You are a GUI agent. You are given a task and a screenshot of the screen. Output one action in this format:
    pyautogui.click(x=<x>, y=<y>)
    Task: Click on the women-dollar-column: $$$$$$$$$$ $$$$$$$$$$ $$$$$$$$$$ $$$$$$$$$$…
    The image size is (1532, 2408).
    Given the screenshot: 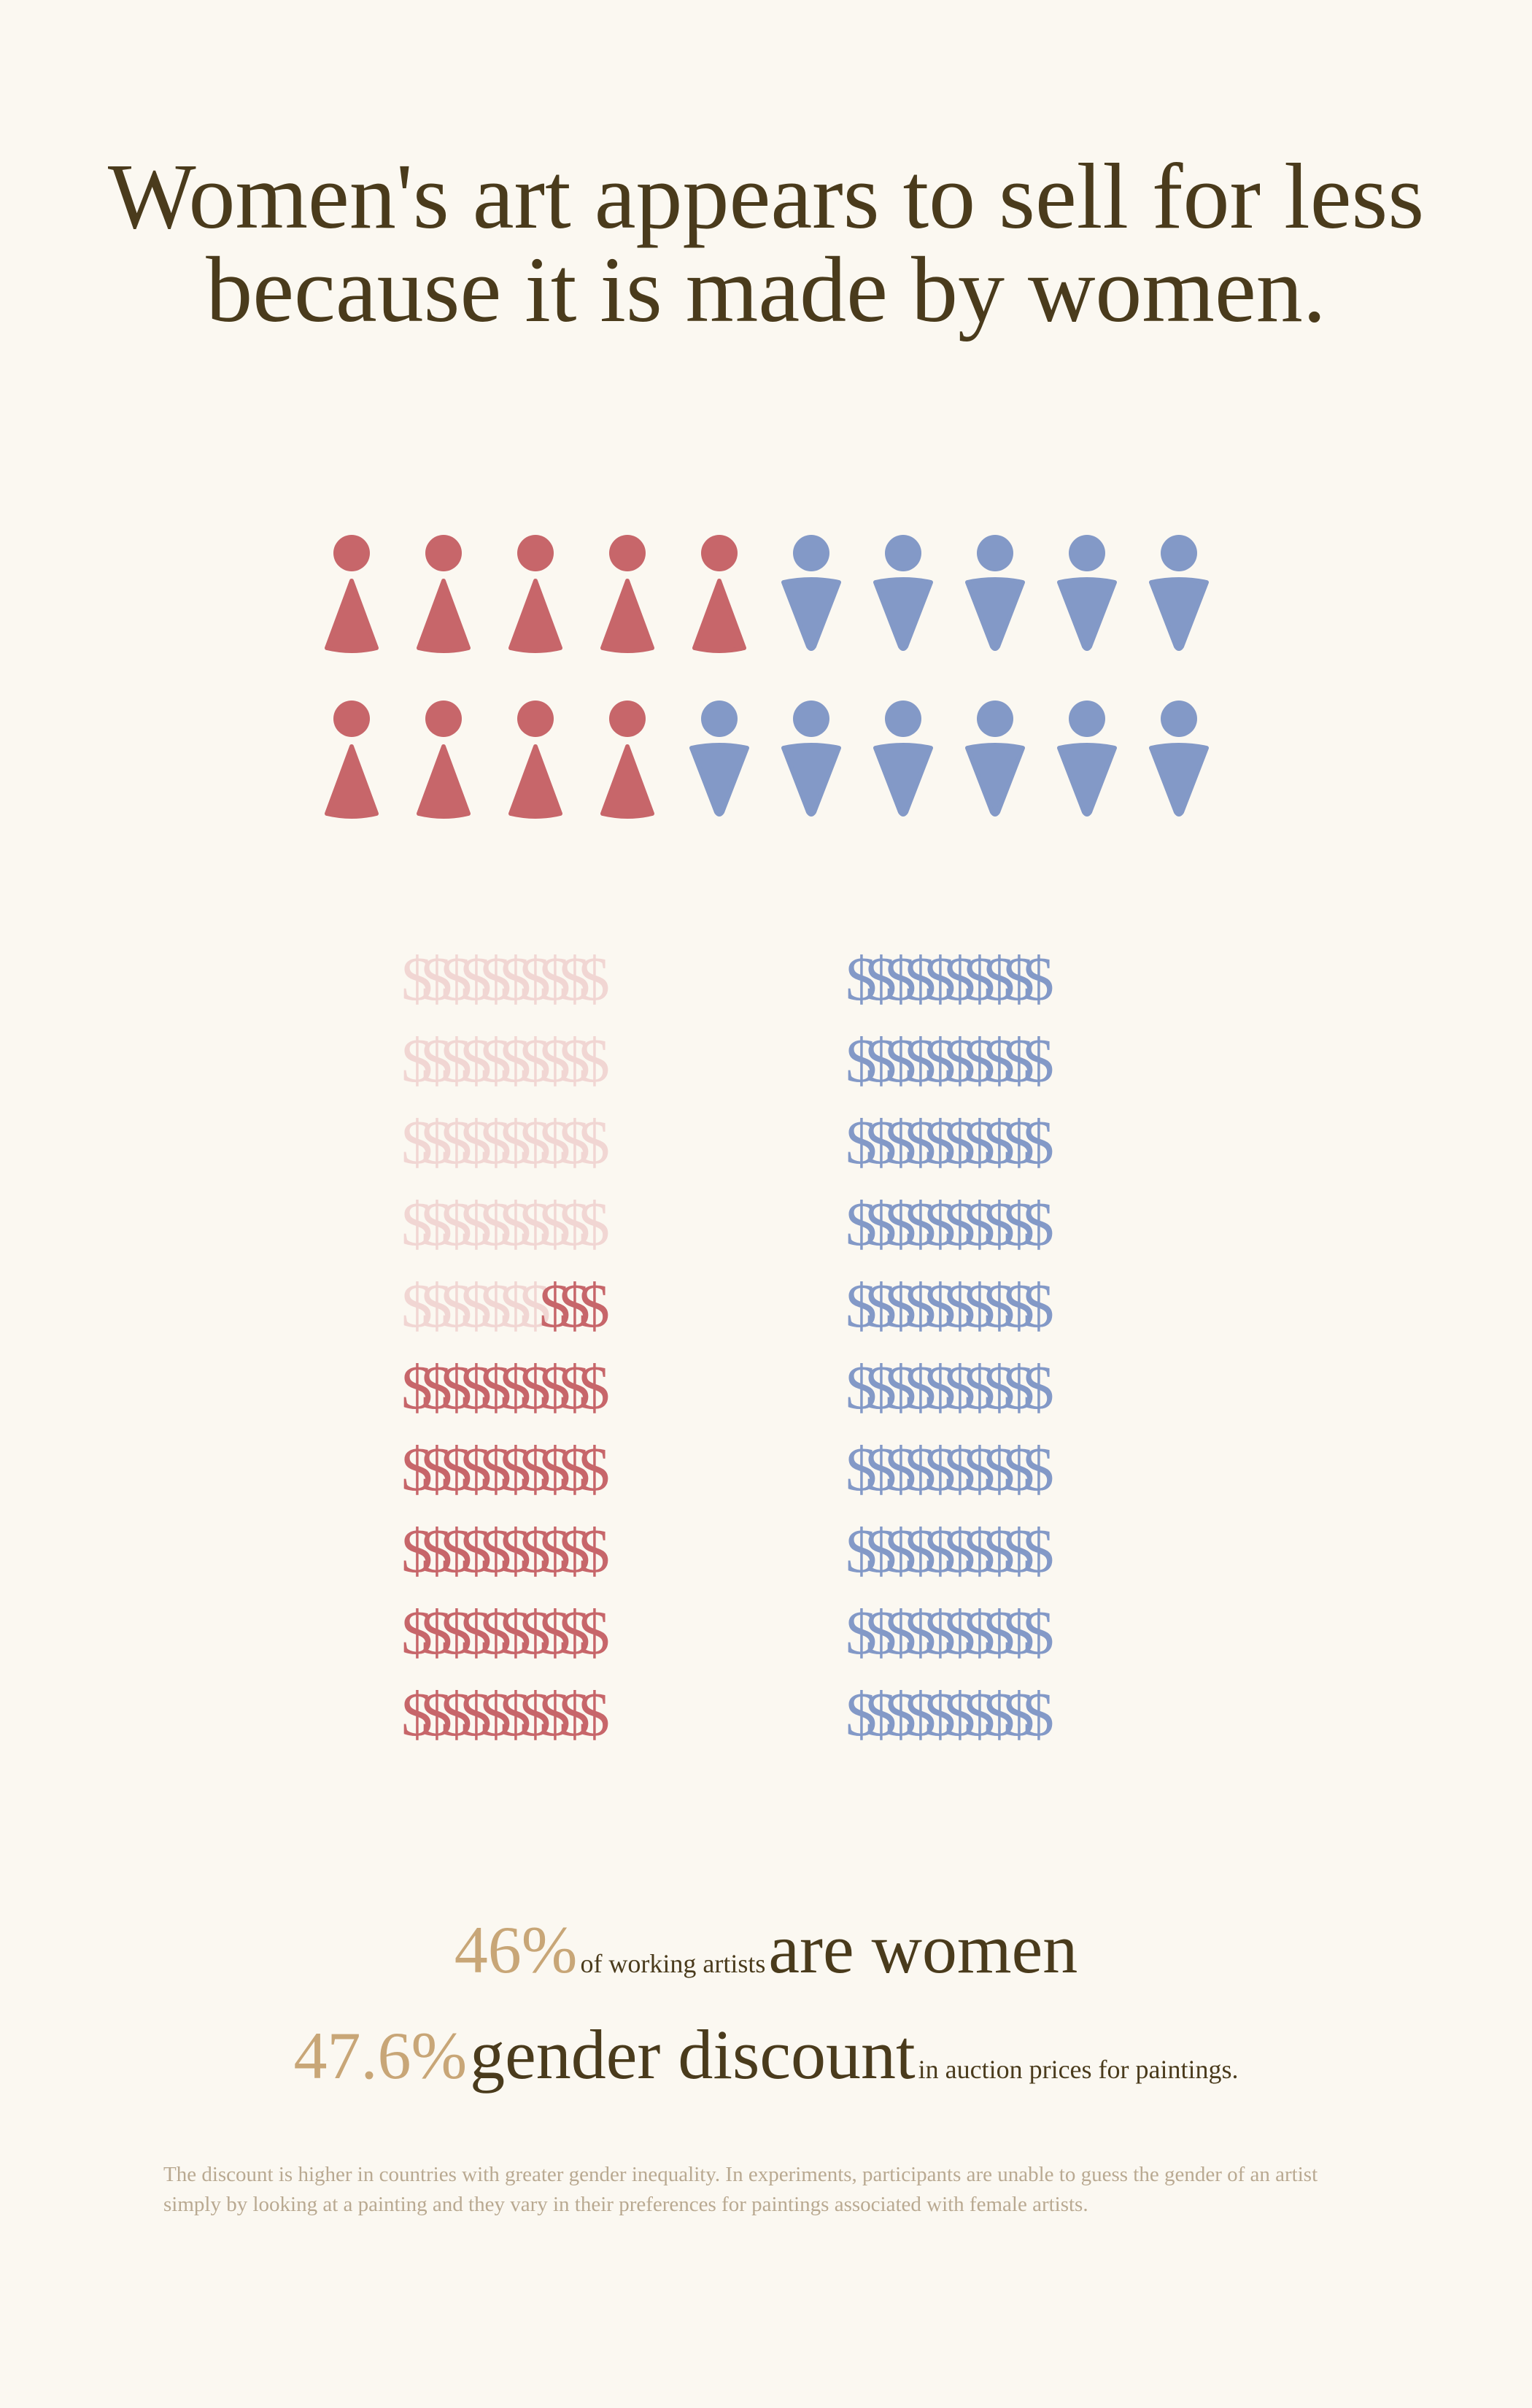 What is the action you would take?
    pyautogui.click(x=547, y=1346)
    